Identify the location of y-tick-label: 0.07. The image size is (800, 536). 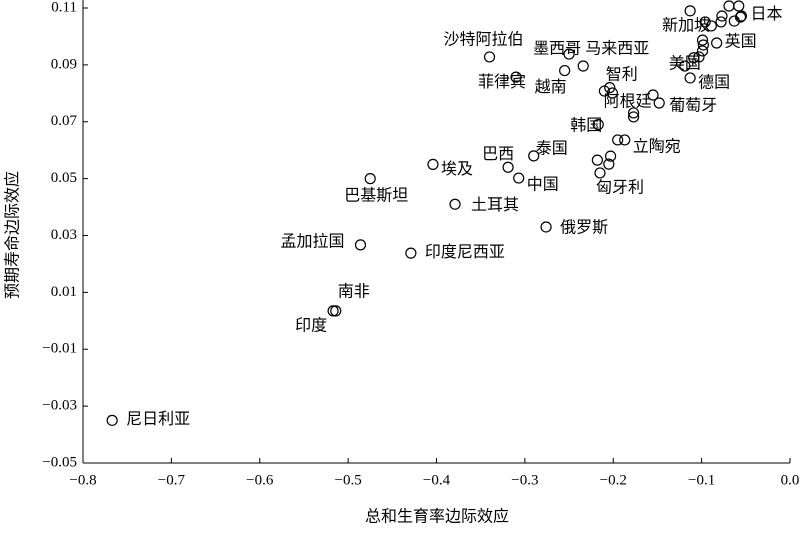
(64, 121).